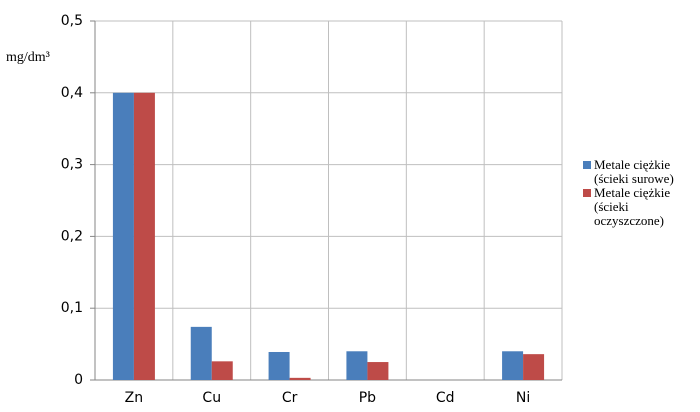 The height and width of the screenshot is (412, 700). What do you see at coordinates (290, 398) in the screenshot?
I see `x-tick-label: Cr` at bounding box center [290, 398].